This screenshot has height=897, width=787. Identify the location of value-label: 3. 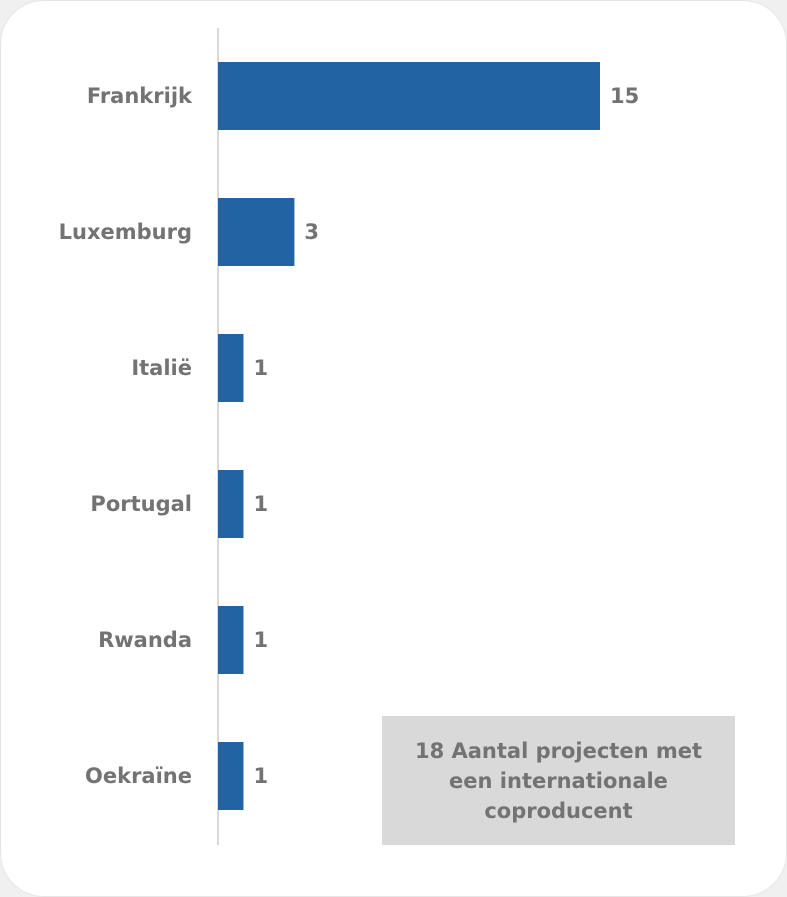
(311, 232).